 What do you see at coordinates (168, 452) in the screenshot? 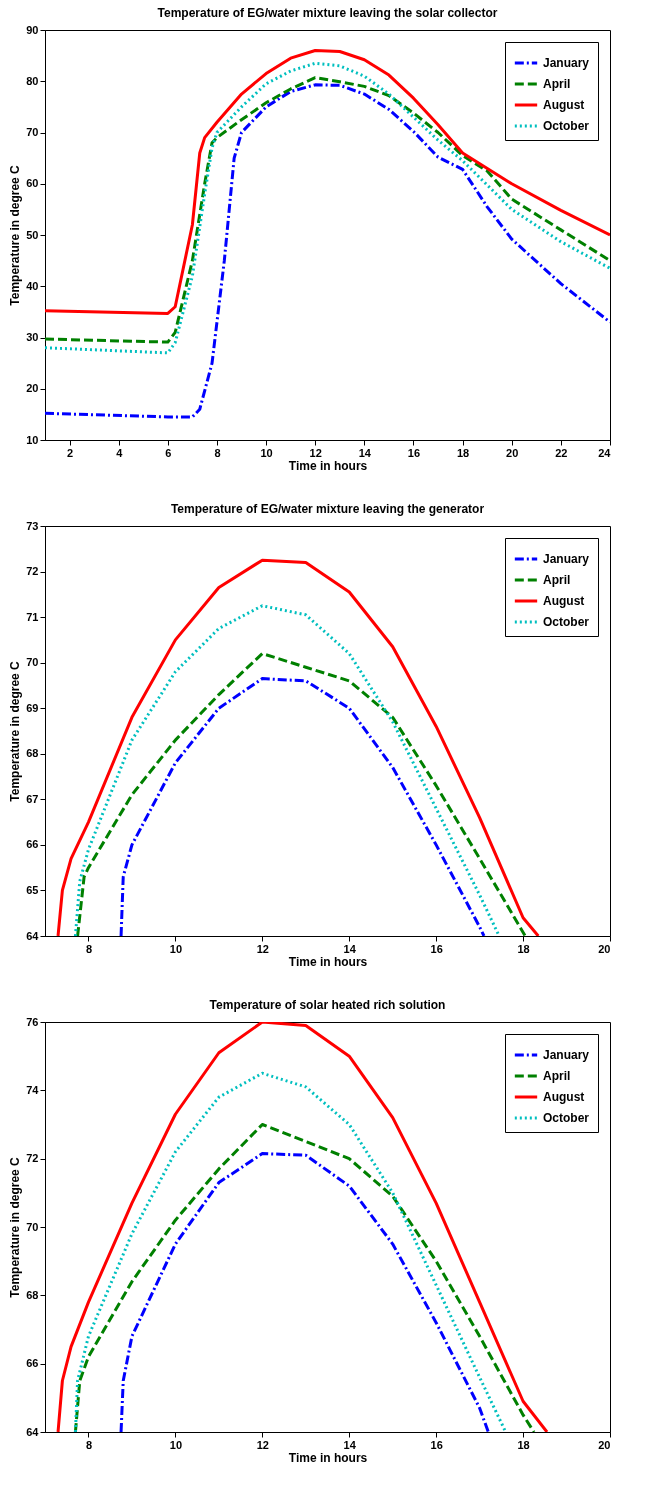
I see `x-tick-label: 6` at bounding box center [168, 452].